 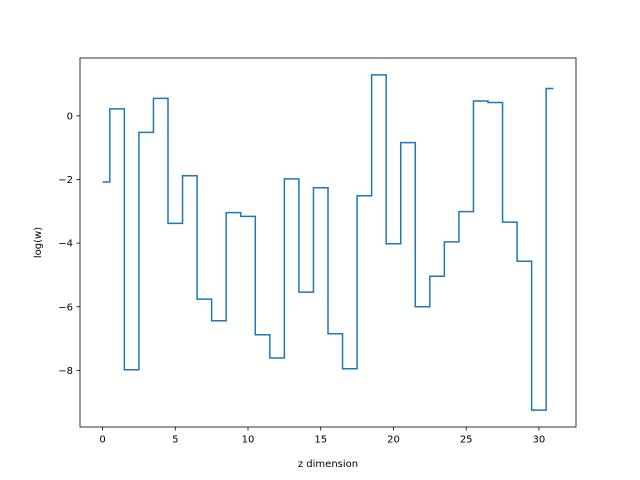 I want to click on x-tick-label: 25, so click(x=466, y=440).